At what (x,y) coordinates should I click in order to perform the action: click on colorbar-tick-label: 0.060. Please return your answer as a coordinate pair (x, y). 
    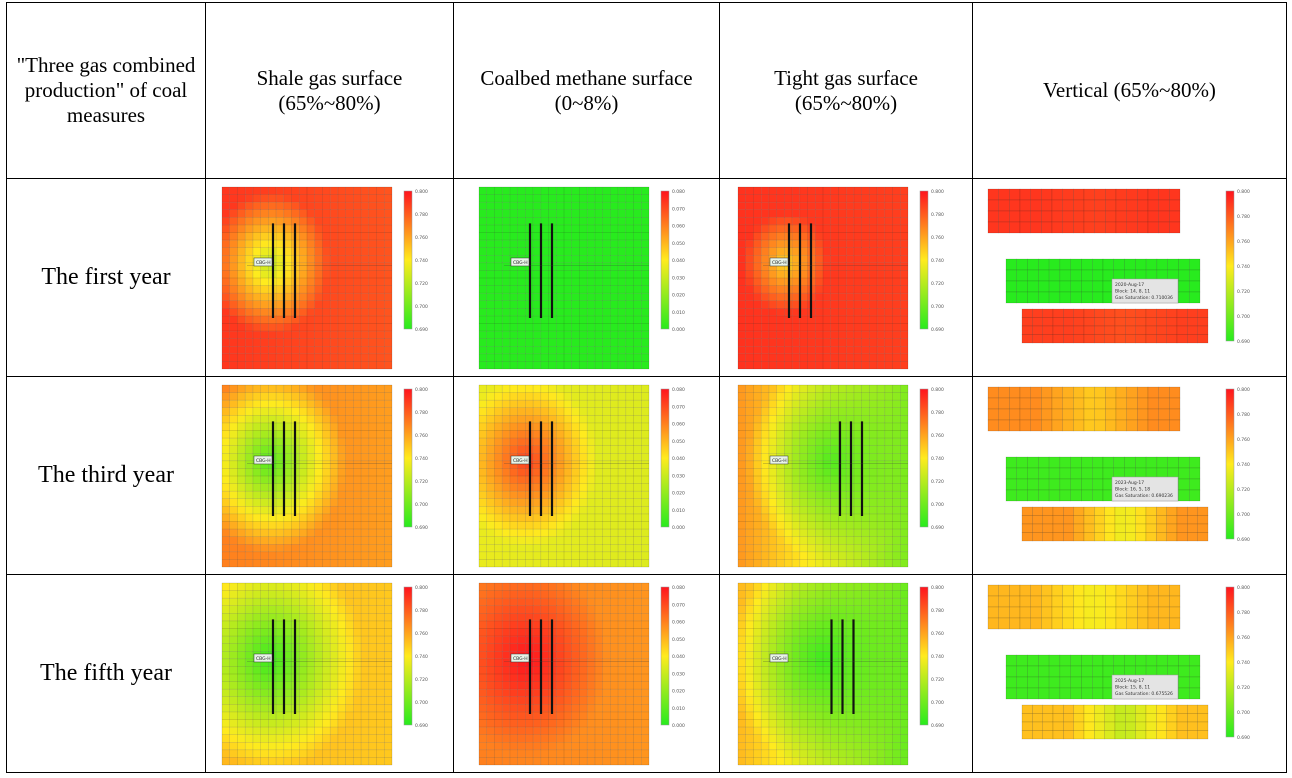
    Looking at the image, I should click on (678, 226).